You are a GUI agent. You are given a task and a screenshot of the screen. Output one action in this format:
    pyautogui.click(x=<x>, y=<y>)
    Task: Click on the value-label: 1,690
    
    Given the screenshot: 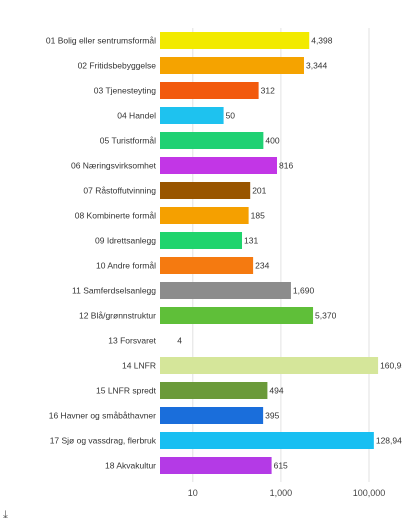 What is the action you would take?
    pyautogui.click(x=304, y=291)
    